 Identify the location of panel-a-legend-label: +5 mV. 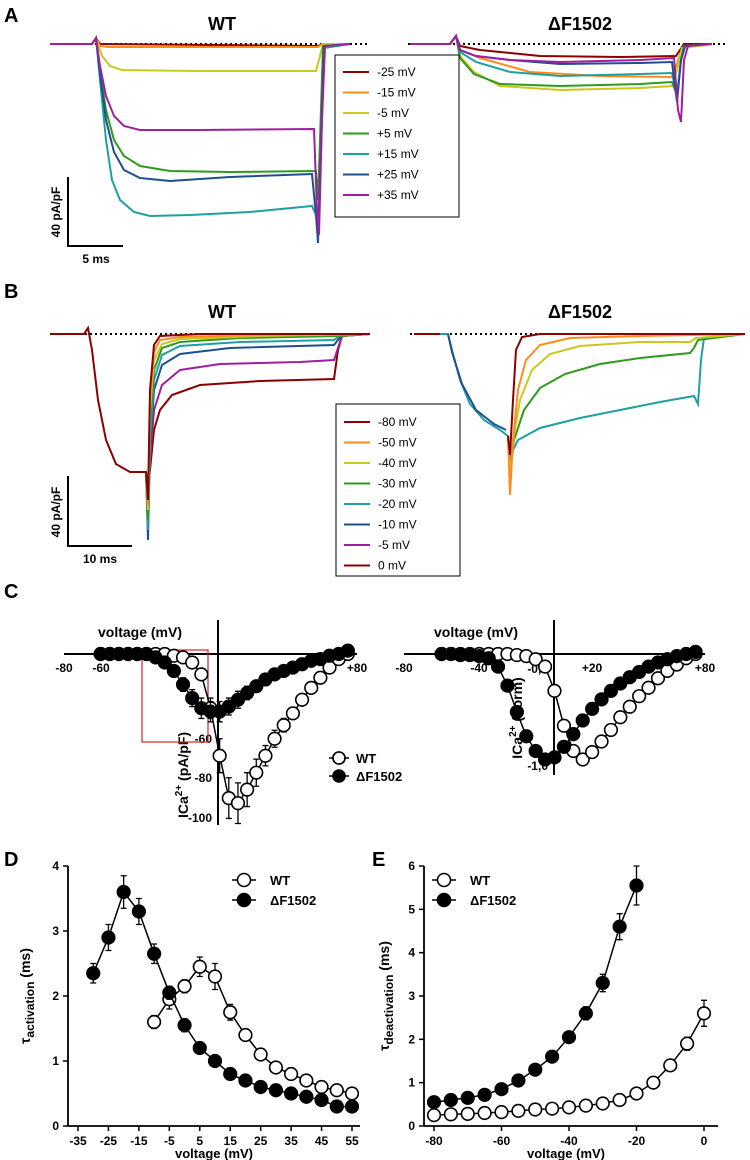
(394, 134).